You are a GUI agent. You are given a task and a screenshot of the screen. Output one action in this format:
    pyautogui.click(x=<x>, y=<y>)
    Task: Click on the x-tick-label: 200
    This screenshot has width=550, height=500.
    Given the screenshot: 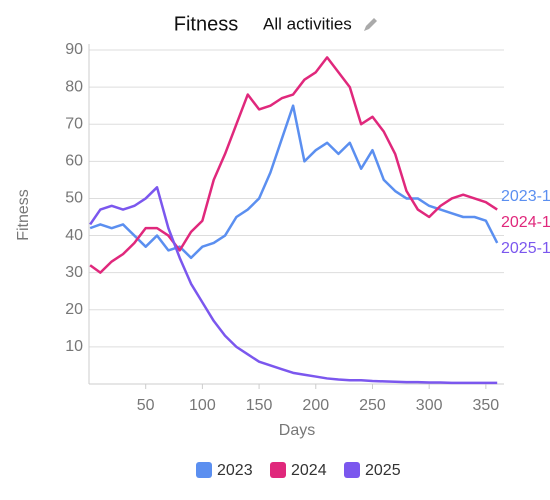 What is the action you would take?
    pyautogui.click(x=315, y=405)
    